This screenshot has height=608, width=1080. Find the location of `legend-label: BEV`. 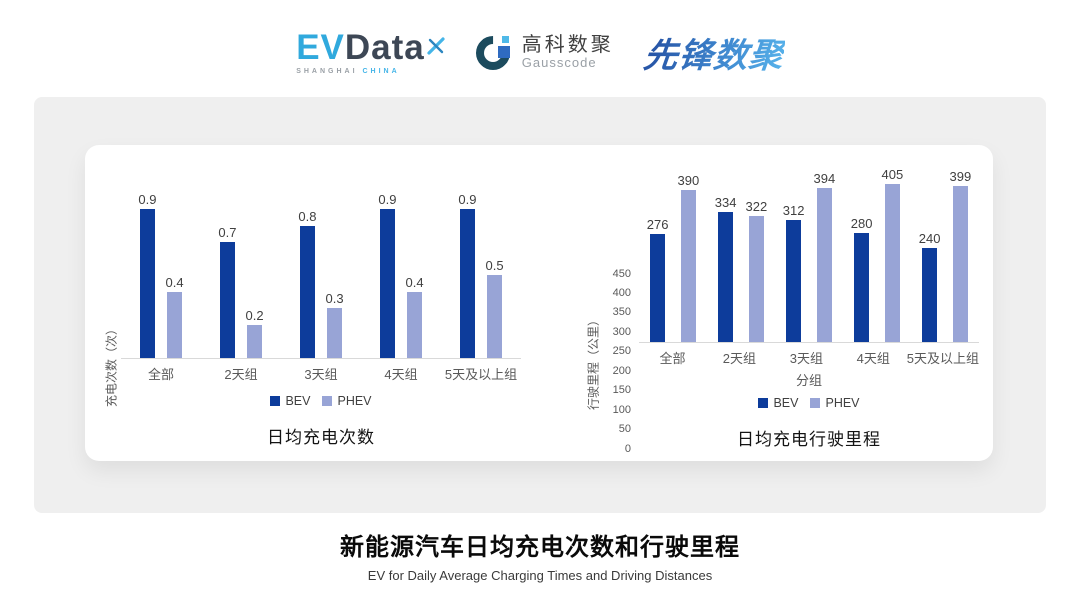

legend-label: BEV is located at coordinates (786, 402).